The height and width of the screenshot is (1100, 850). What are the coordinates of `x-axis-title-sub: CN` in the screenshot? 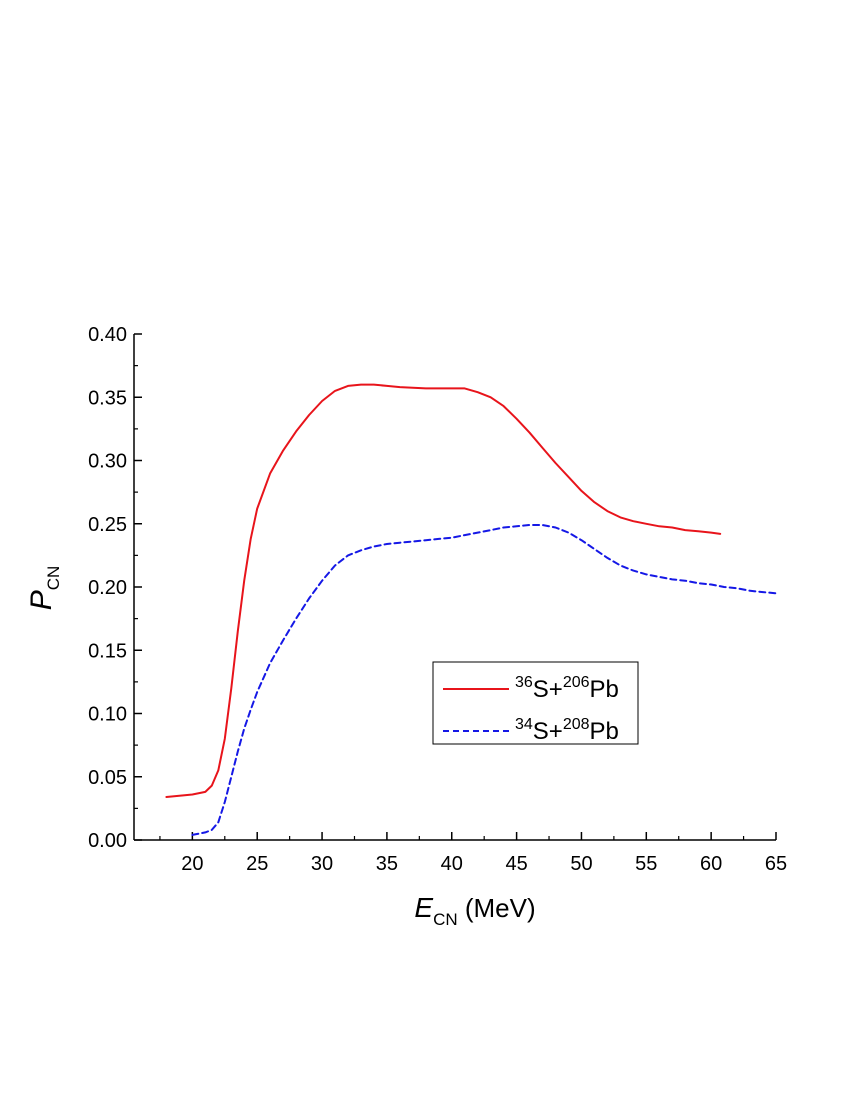 It's located at (445, 919).